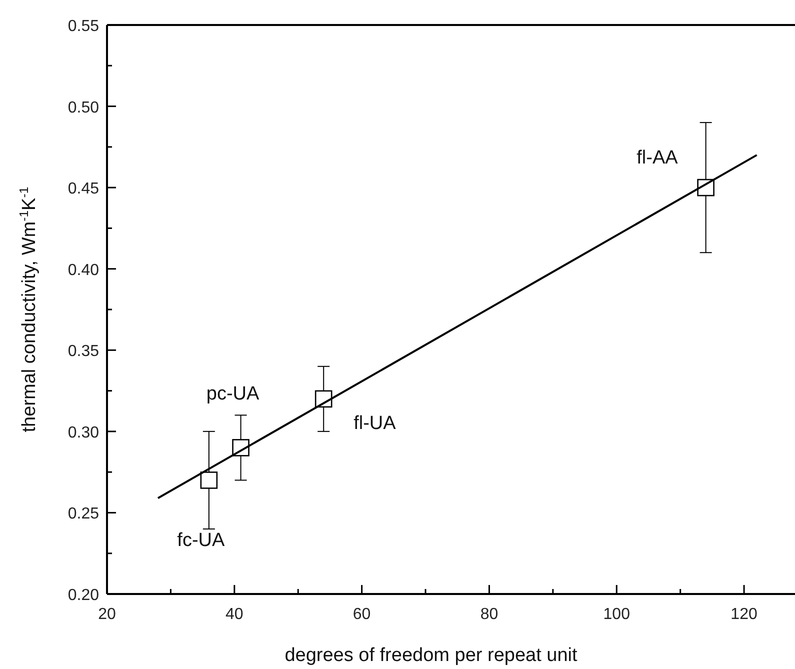 This screenshot has height=669, width=795. I want to click on y-tick-label: 0.20, so click(84, 595).